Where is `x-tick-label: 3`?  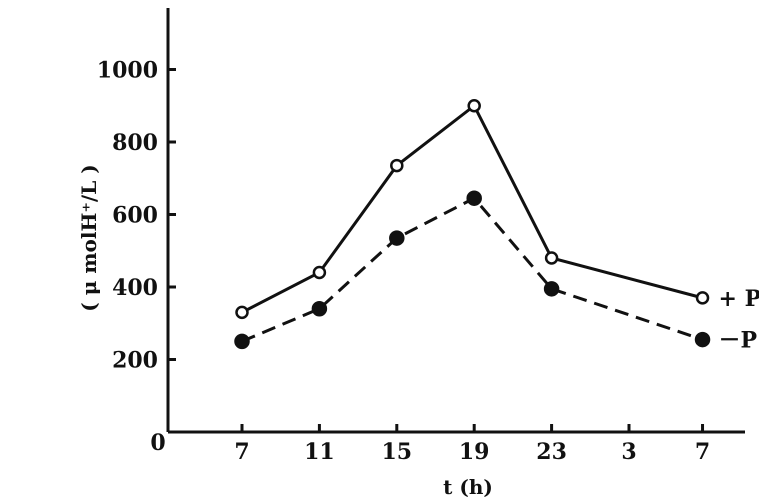
x-tick-label: 3 is located at coordinates (628, 452).